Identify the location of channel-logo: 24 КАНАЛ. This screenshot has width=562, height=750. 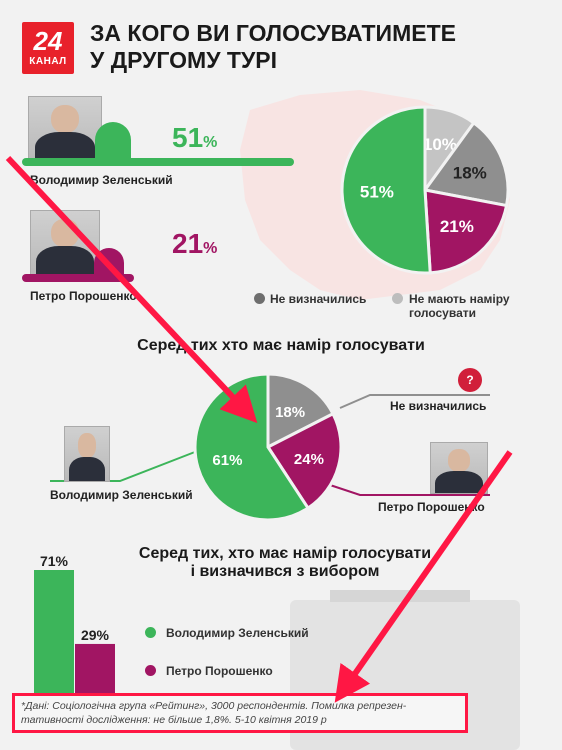
(48, 48).